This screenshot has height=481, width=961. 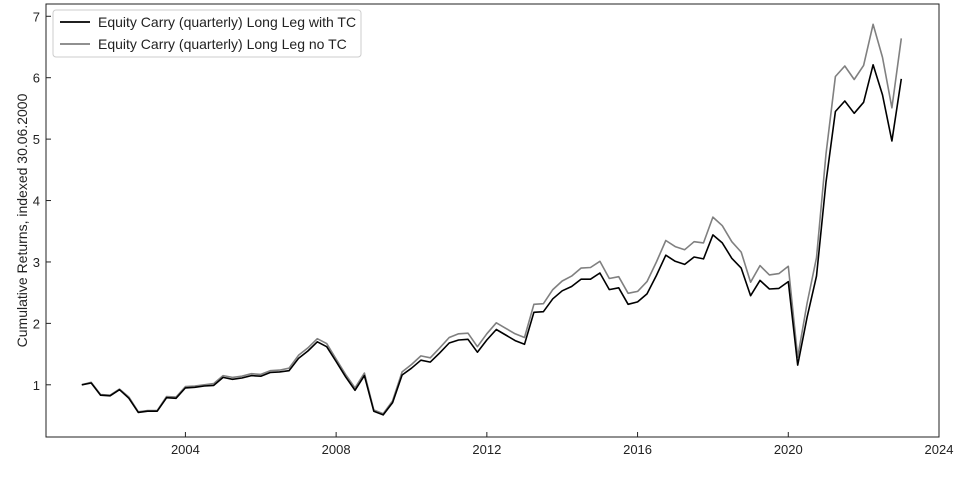 What do you see at coordinates (36, 385) in the screenshot?
I see `y-tick-label: 1` at bounding box center [36, 385].